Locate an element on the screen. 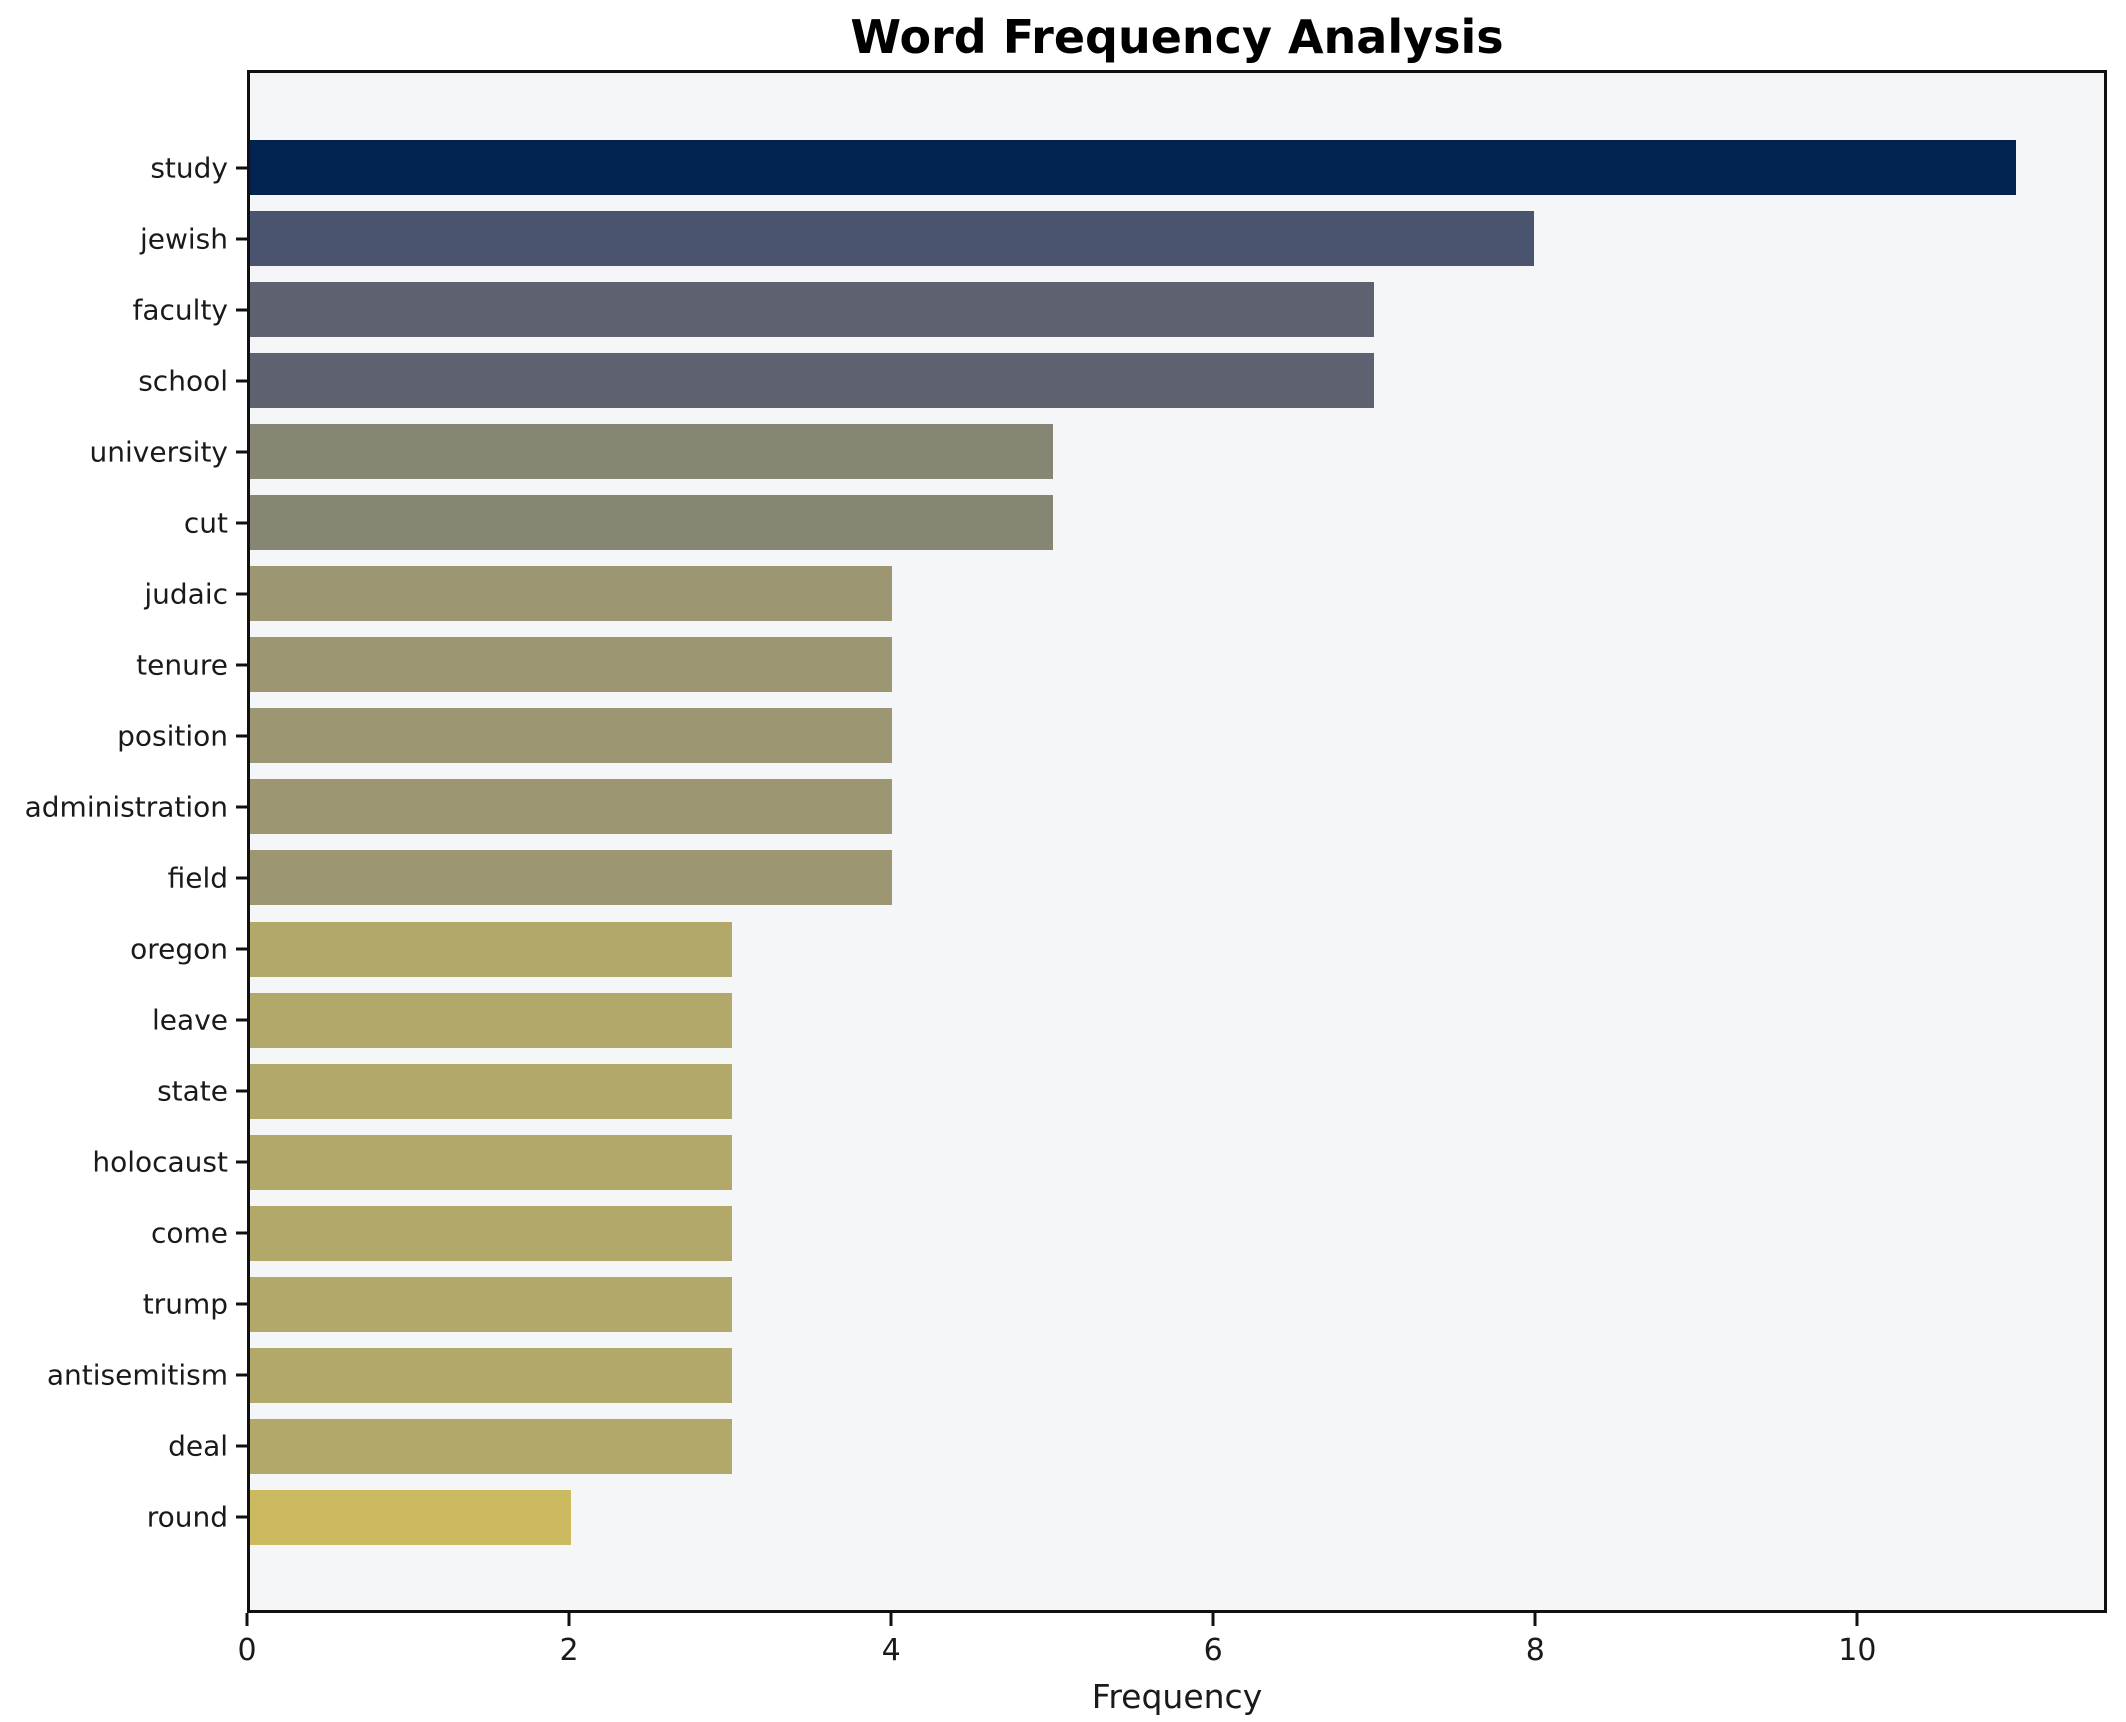  bar-position is located at coordinates (571, 736).